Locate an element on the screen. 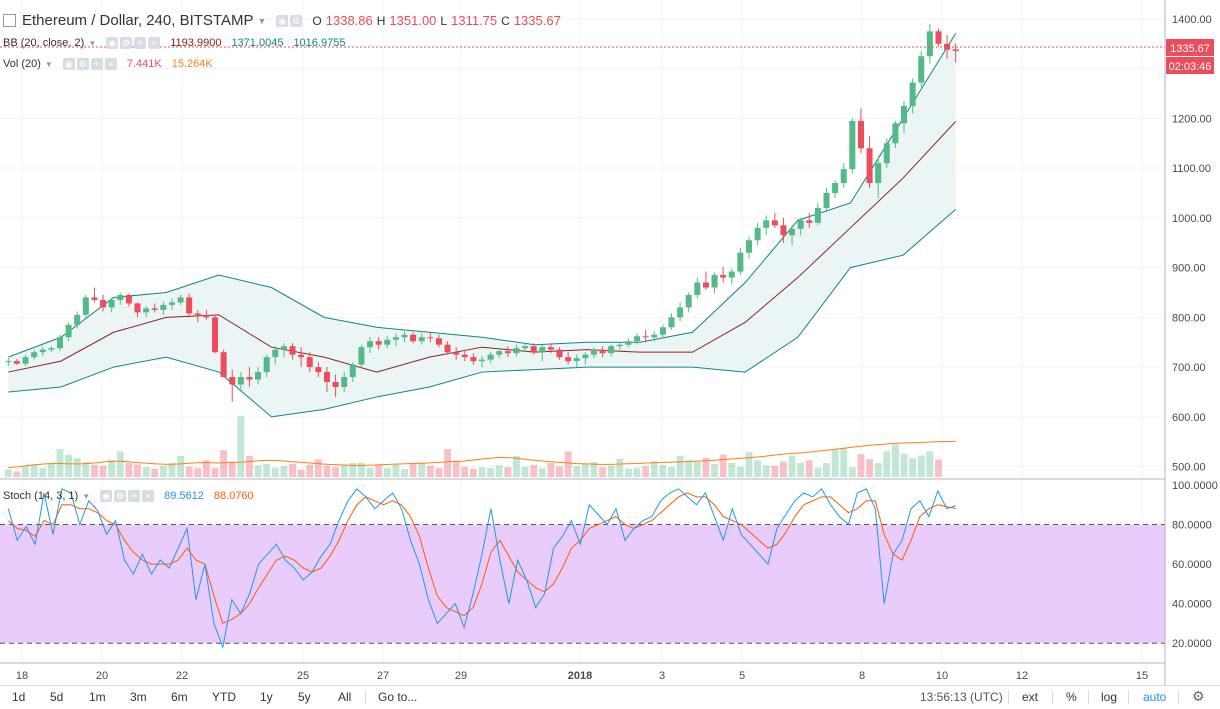 The width and height of the screenshot is (1220, 709). utc-clock: 13:56:13 (UTC) is located at coordinates (961, 697).